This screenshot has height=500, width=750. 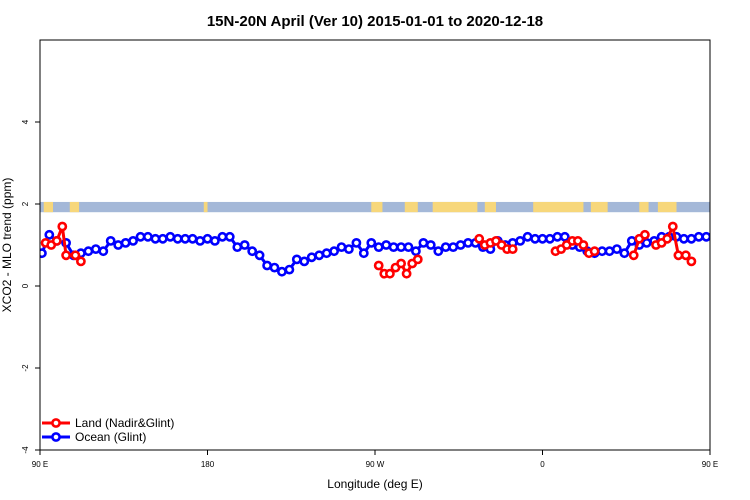 What do you see at coordinates (375, 253) in the screenshot?
I see `series-ocean` at bounding box center [375, 253].